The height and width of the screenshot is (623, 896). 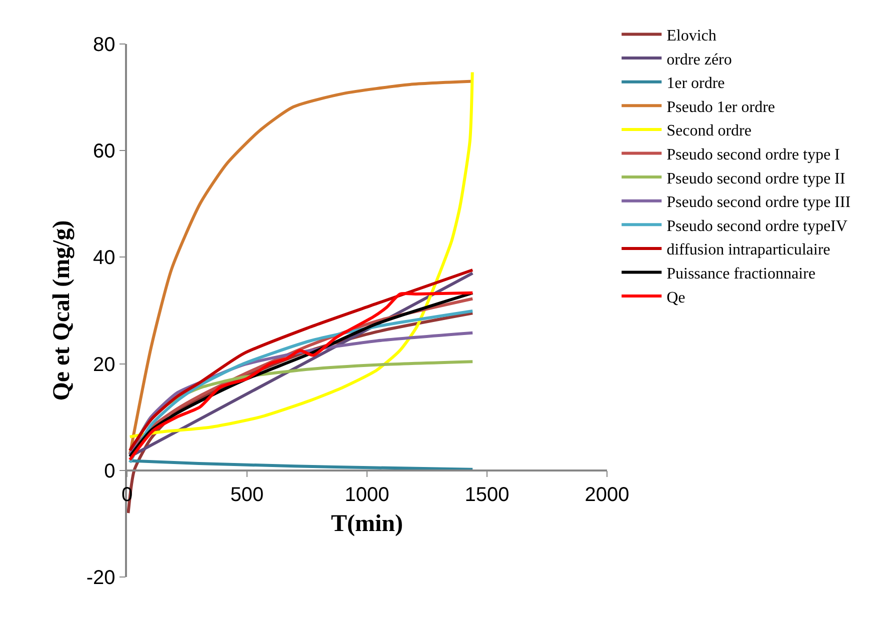 What do you see at coordinates (247, 495) in the screenshot?
I see `x-tick-label: 500` at bounding box center [247, 495].